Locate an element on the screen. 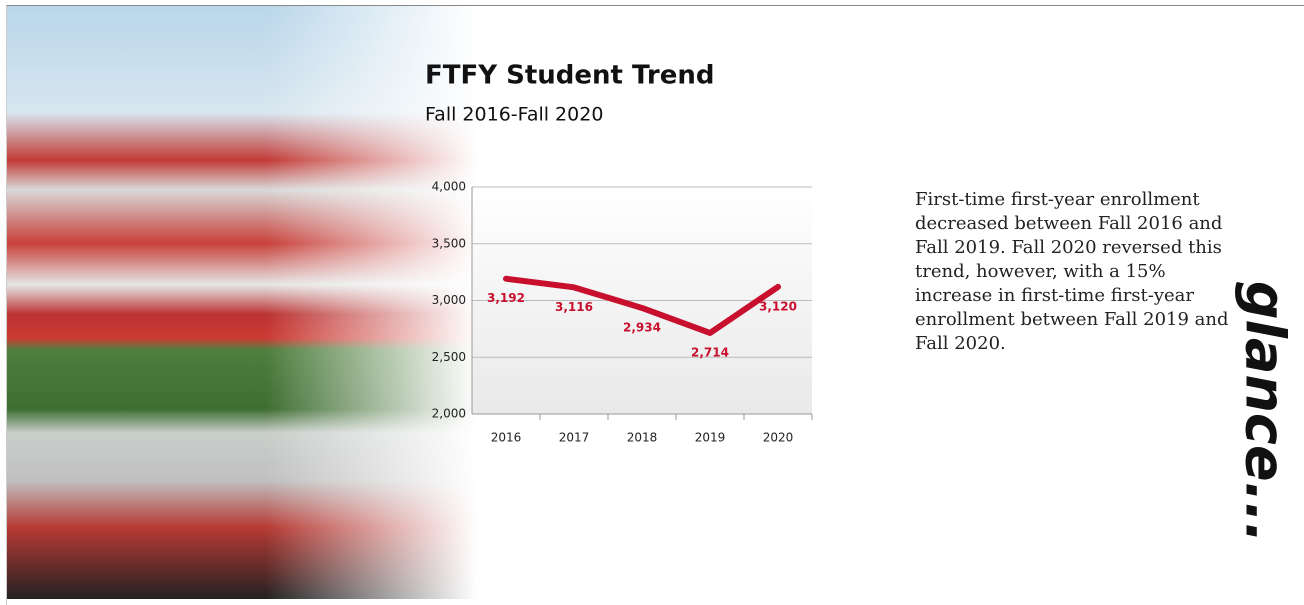  x-tick-label: 2018 is located at coordinates (642, 438).